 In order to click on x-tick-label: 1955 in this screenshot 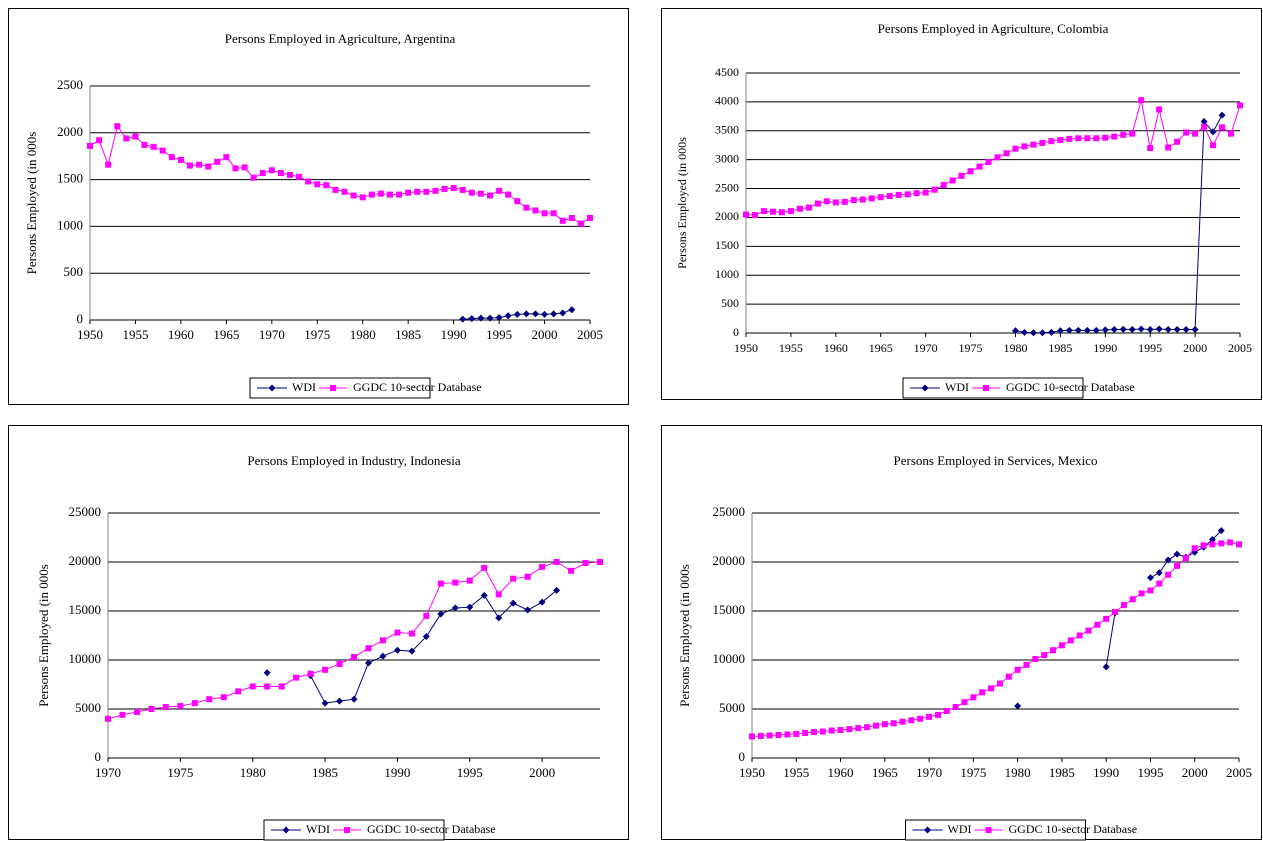, I will do `click(135, 334)`.